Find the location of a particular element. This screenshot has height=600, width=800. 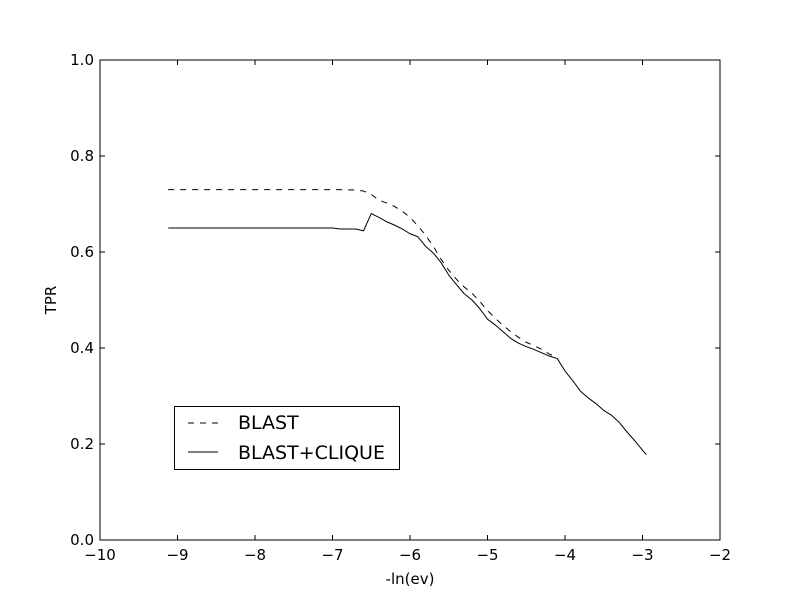

x-tick-label: −4 is located at coordinates (565, 555).